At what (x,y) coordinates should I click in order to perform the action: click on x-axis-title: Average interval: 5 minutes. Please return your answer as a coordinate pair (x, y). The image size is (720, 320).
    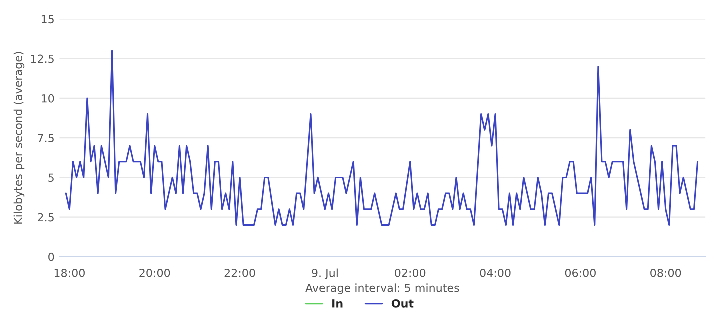
    Looking at the image, I should click on (383, 289).